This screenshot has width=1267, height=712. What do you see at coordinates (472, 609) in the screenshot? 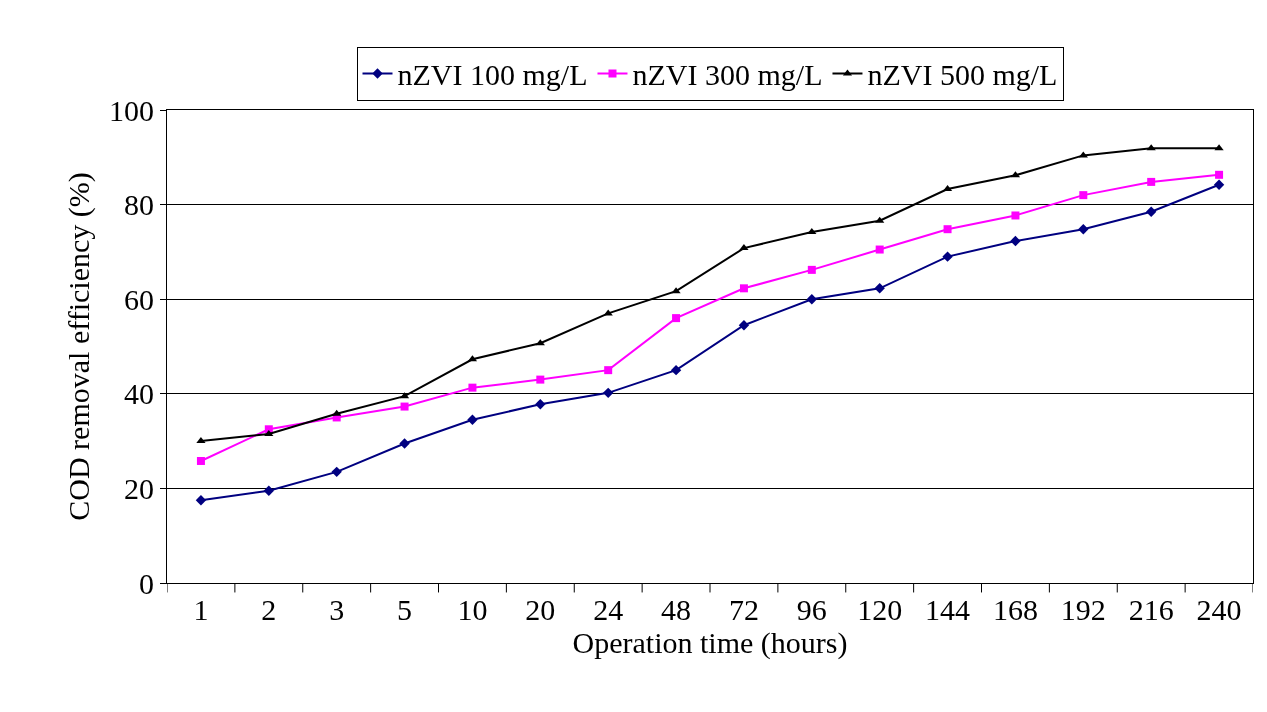
I see `x-tick-label: 10` at bounding box center [472, 609].